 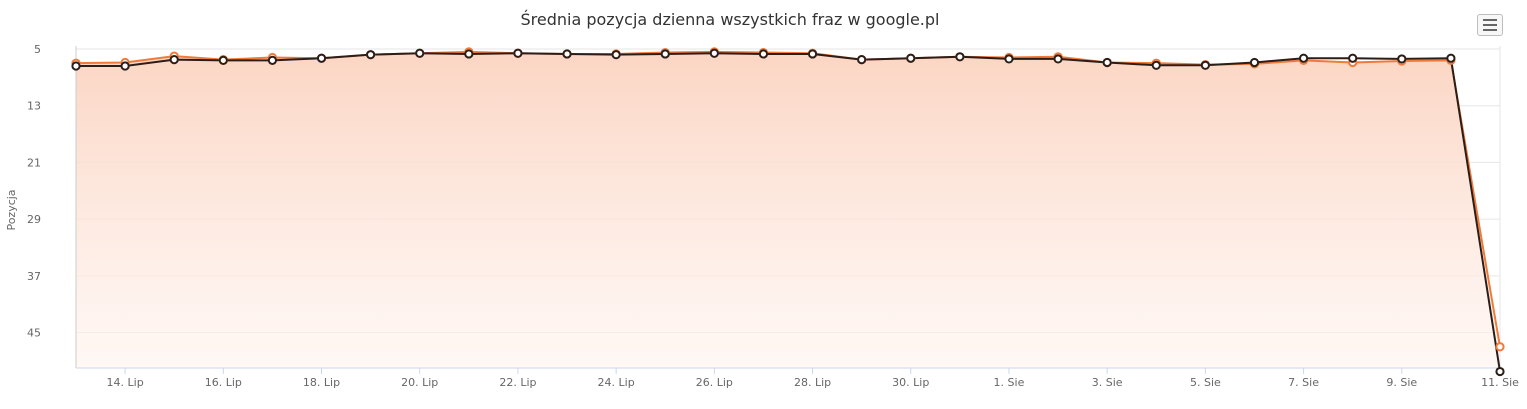 What do you see at coordinates (34, 276) in the screenshot?
I see `y-tick-label: 37` at bounding box center [34, 276].